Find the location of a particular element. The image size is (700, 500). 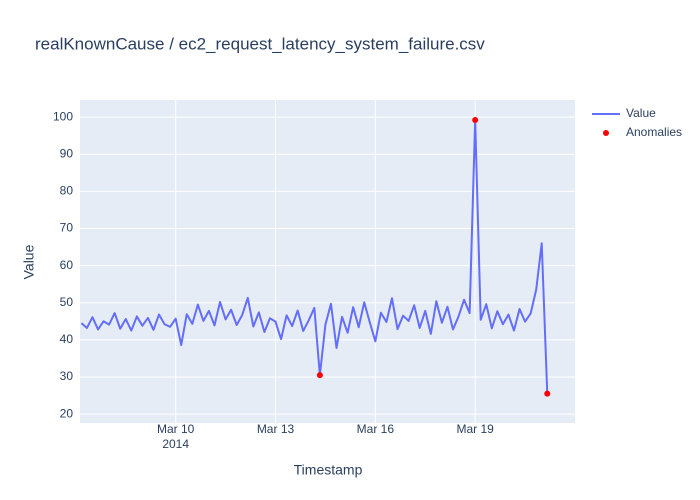

legend-label: Anomalies is located at coordinates (654, 132).